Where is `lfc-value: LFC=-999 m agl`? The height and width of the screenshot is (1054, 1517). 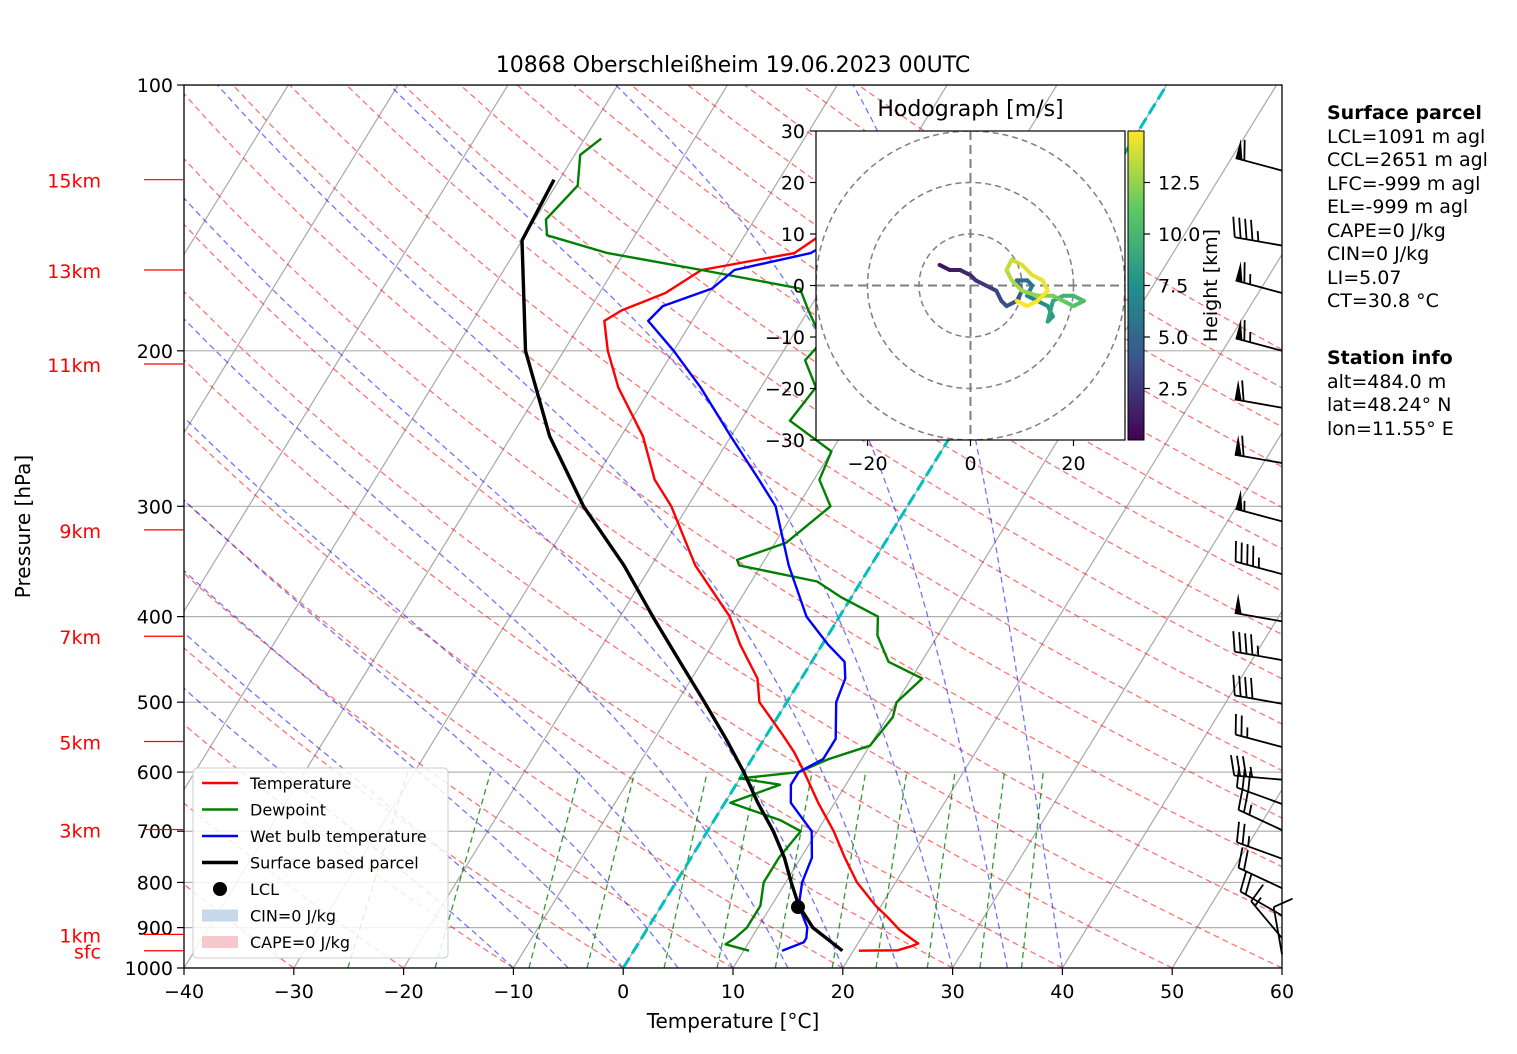 lfc-value: LFC=-999 m agl is located at coordinates (1404, 183).